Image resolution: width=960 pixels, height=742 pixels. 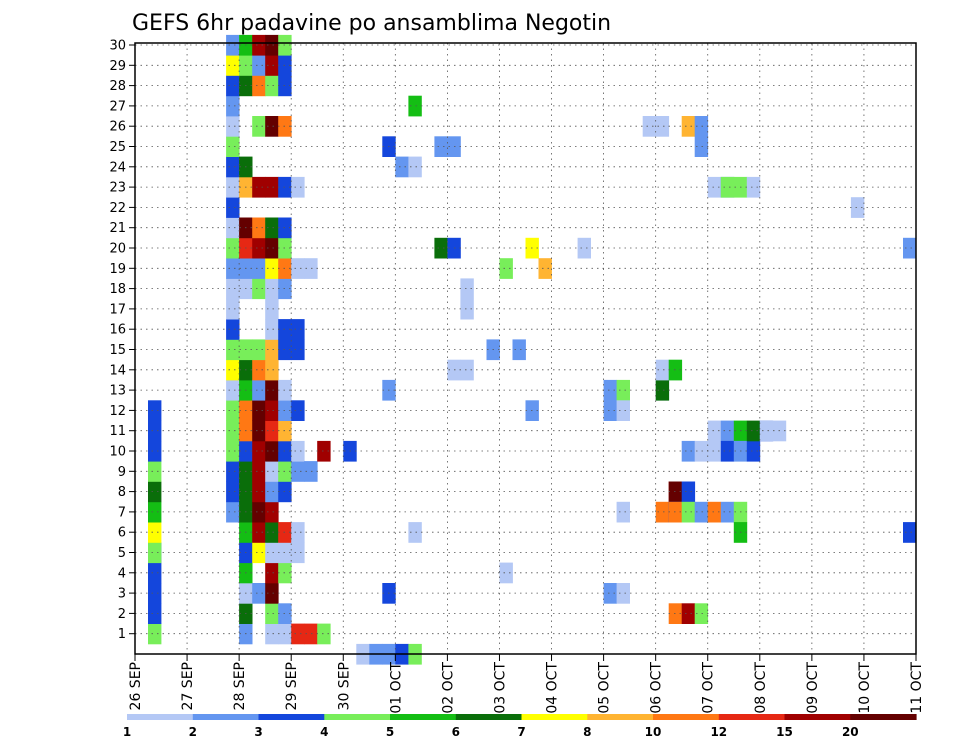 I want to click on x-tick-label: 09 OCT, so click(x=813, y=688).